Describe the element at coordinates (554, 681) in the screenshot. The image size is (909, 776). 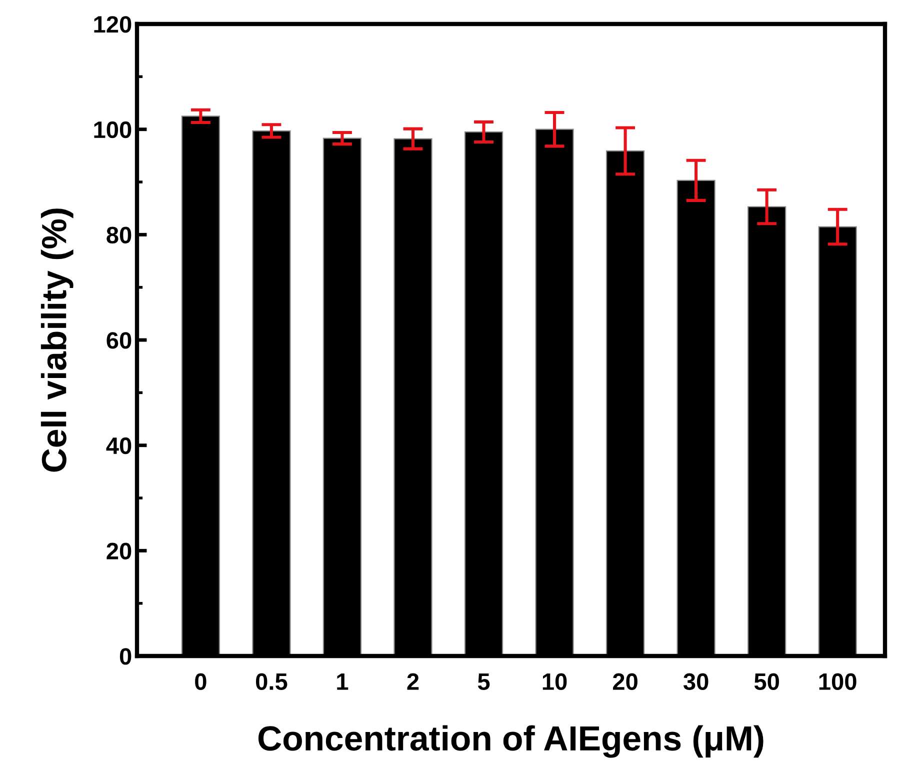
I see `x-tick-label: 10` at that location.